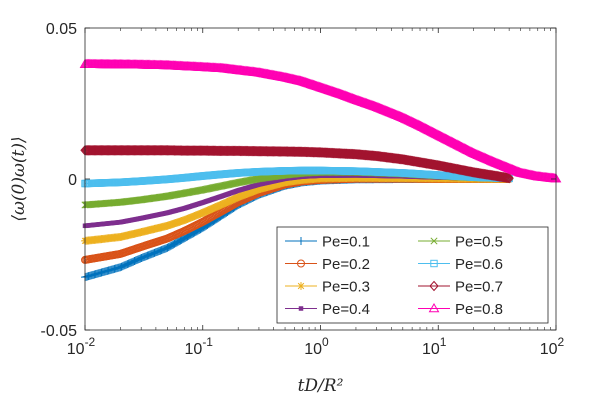 This screenshot has height=402, width=611. Describe the element at coordinates (346, 264) in the screenshot. I see `legend-label: Pe=0.2` at that location.